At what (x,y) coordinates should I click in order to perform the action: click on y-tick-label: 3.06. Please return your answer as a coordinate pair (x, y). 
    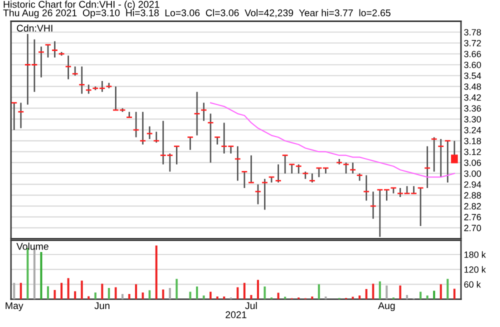
    Looking at the image, I should click on (472, 163).